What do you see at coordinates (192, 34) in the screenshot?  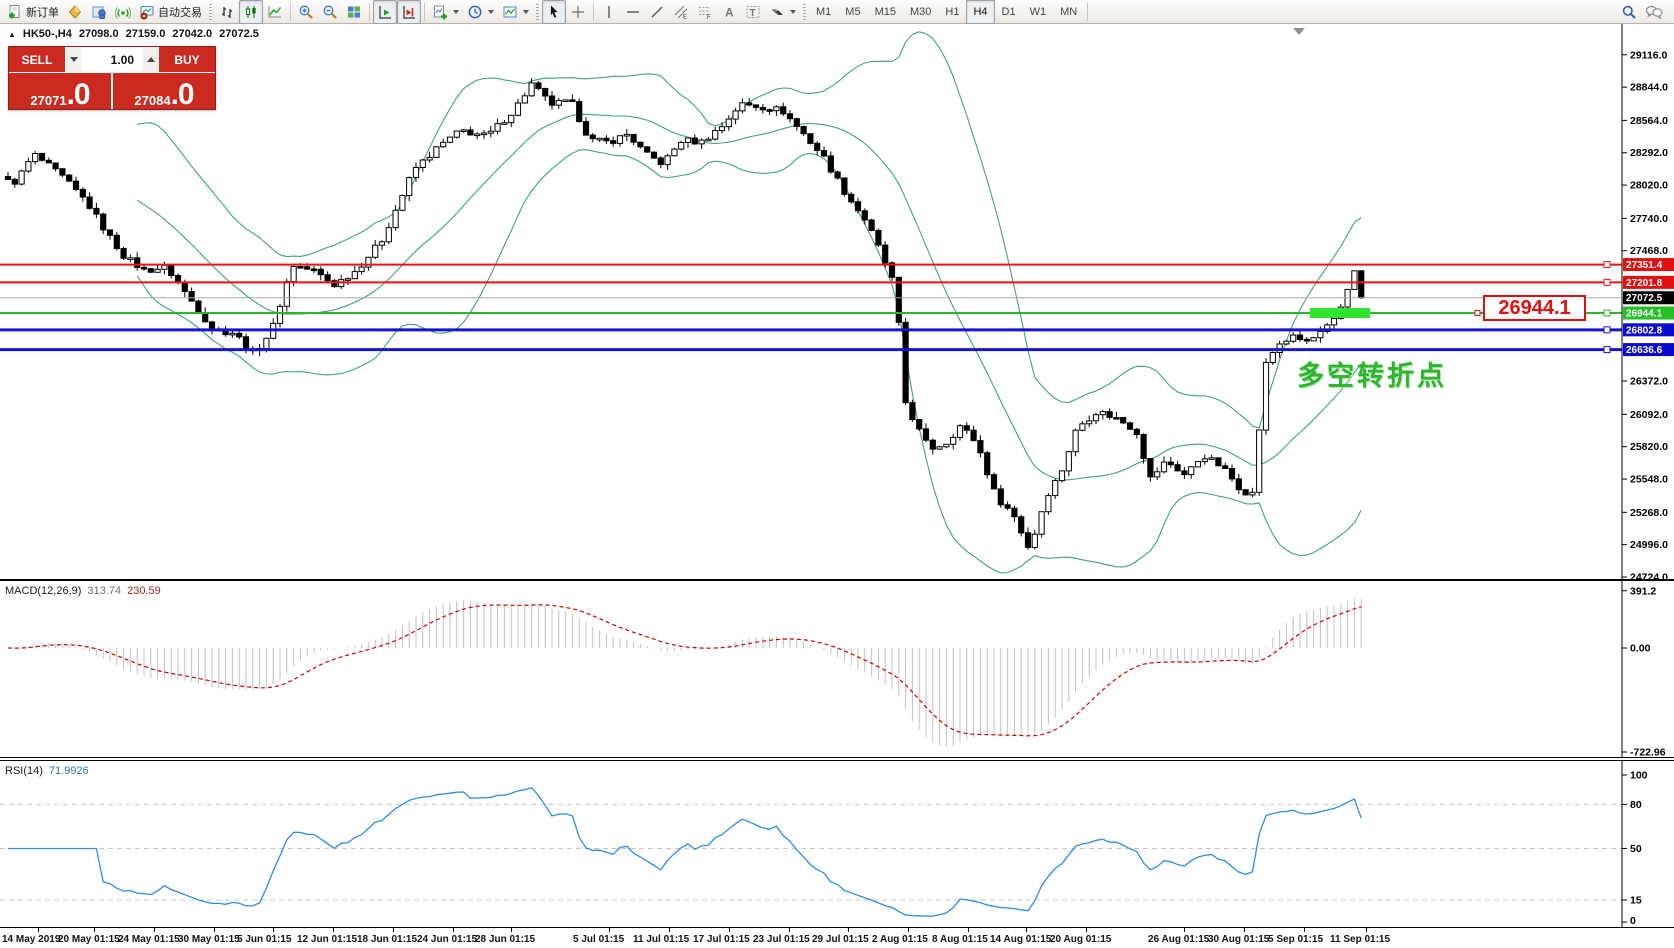 I see `ohlc-low: 27042.0` at bounding box center [192, 34].